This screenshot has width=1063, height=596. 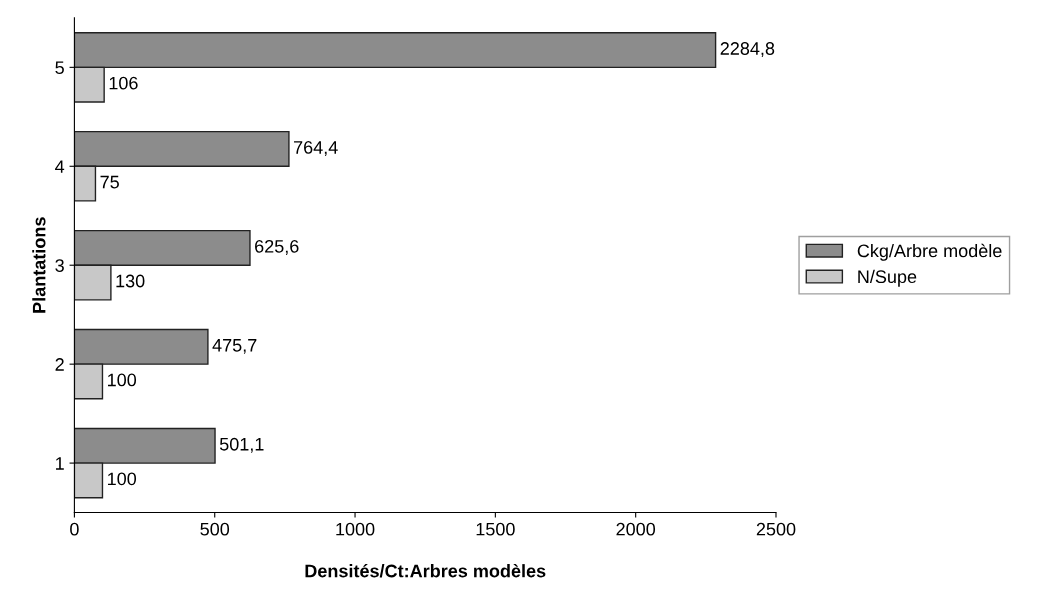 I want to click on x-tick-label: 0, so click(x=74, y=529).